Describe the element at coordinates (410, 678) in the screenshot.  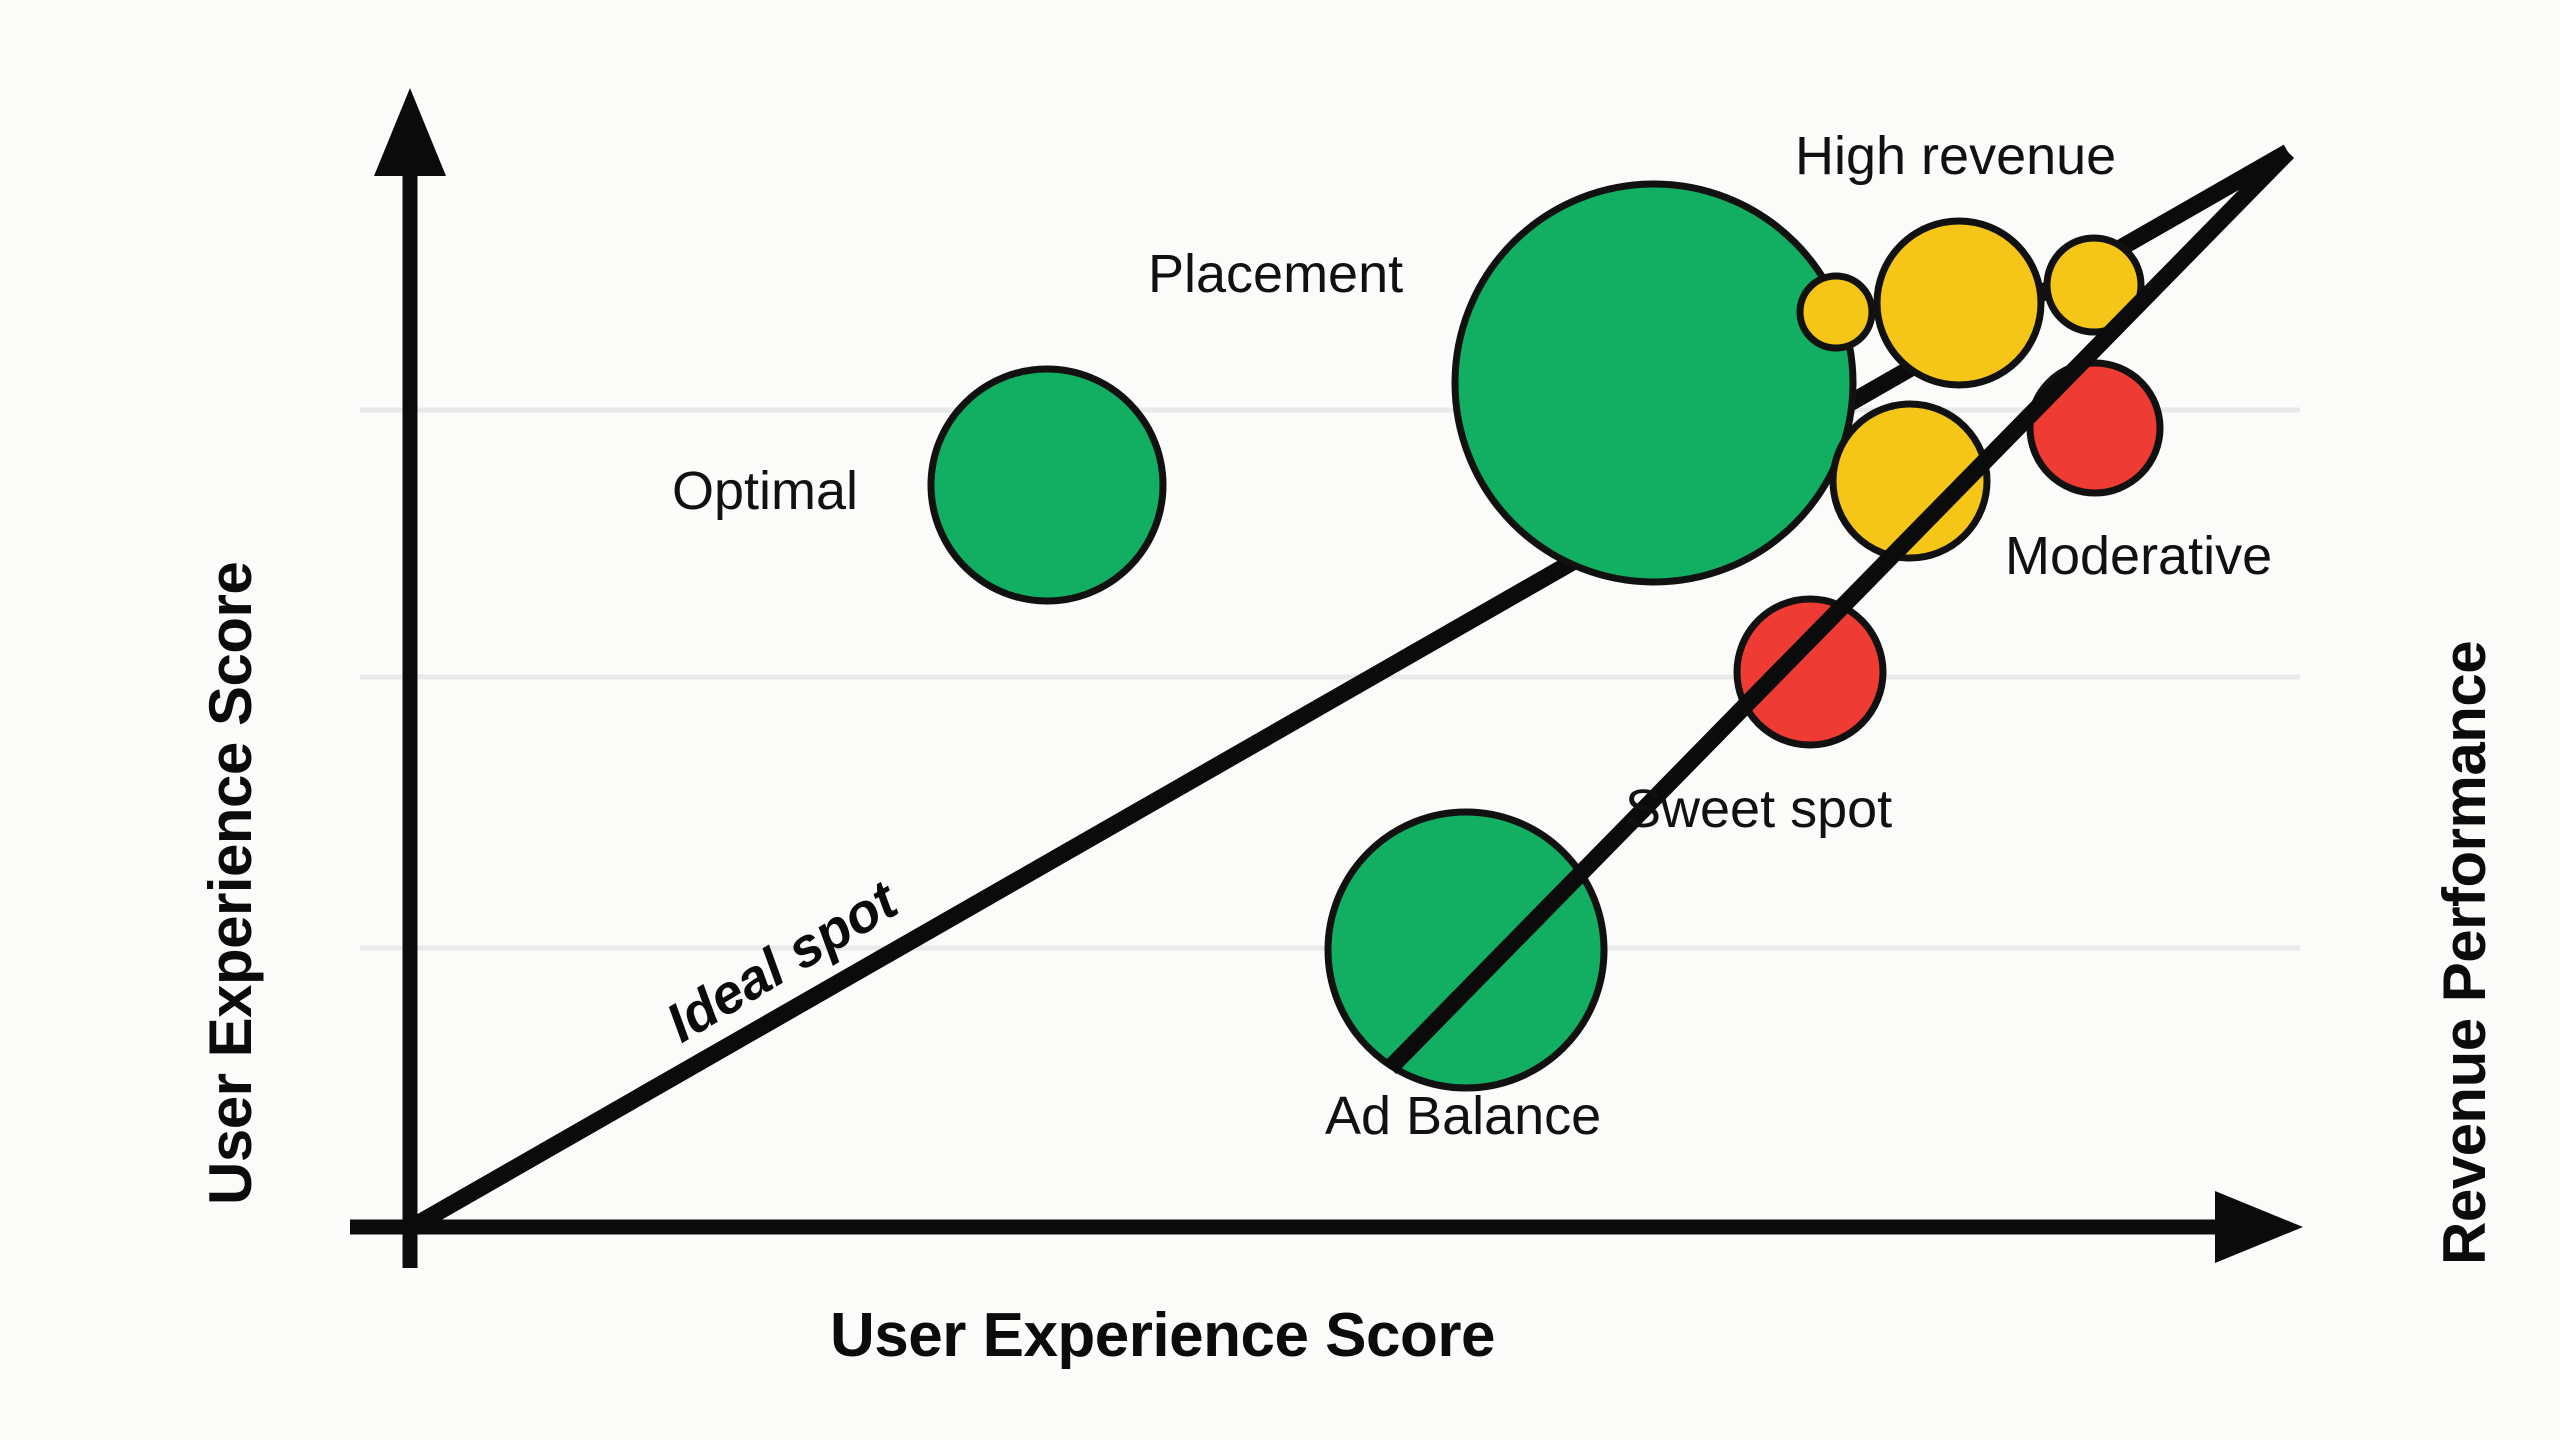
I see `y-axis` at that location.